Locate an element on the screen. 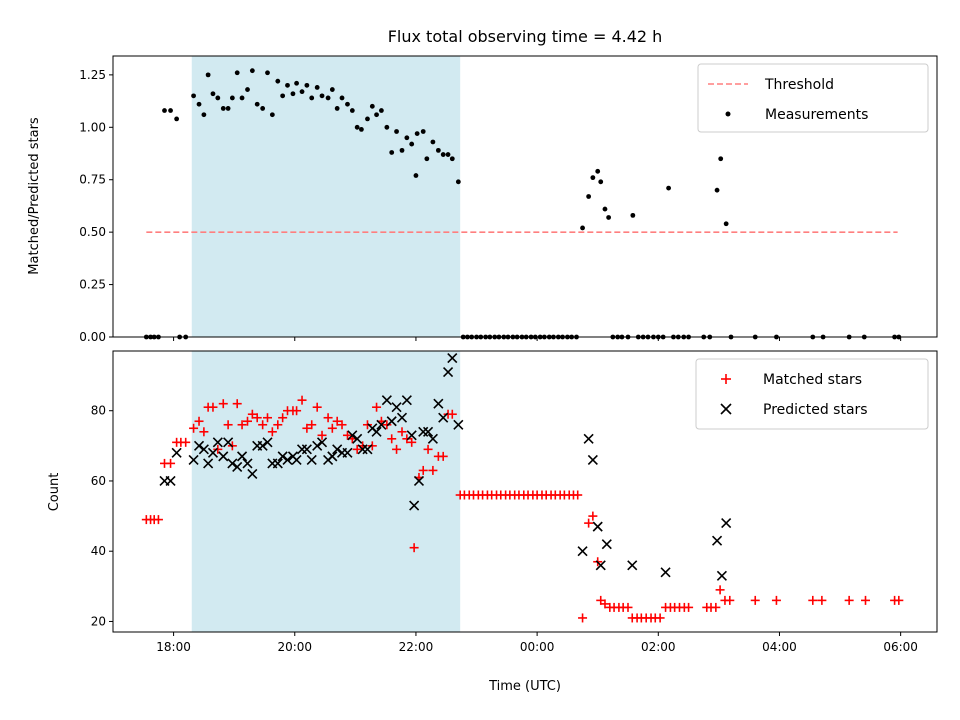  y-tick-label: 0.50 is located at coordinates (92, 232).